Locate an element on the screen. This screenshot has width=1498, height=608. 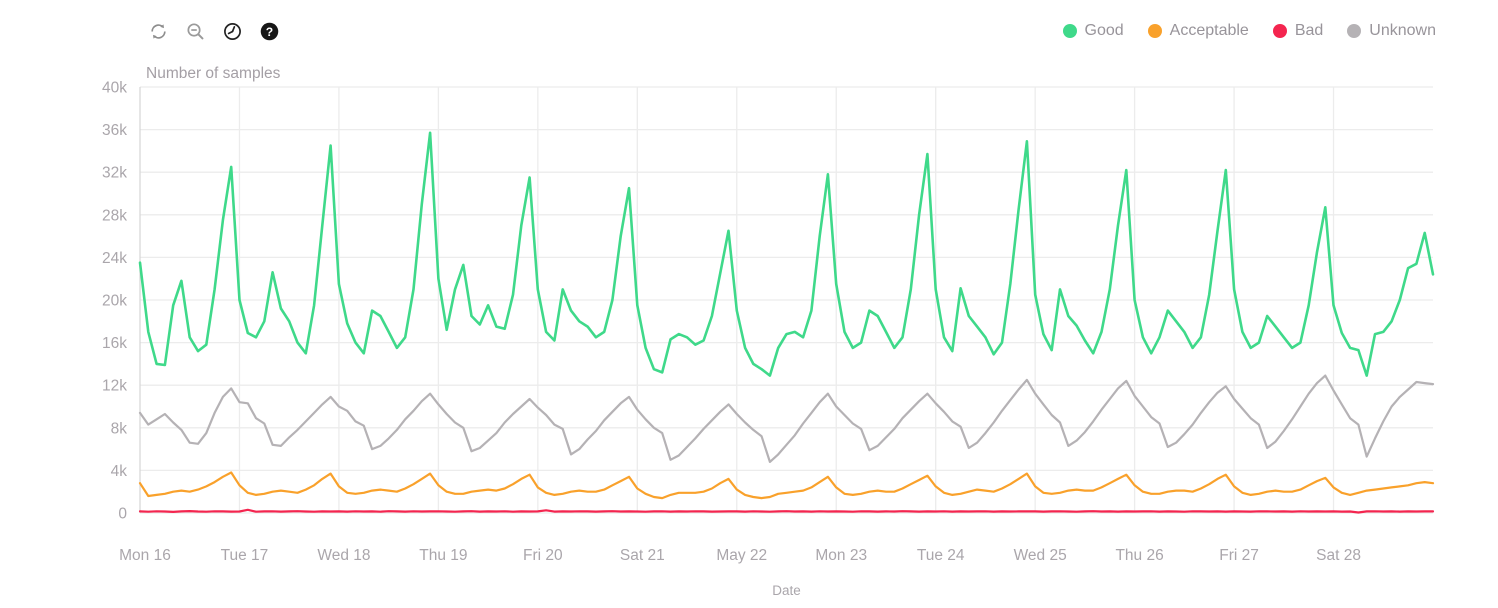
y-tick-label: 0 is located at coordinates (122, 514).